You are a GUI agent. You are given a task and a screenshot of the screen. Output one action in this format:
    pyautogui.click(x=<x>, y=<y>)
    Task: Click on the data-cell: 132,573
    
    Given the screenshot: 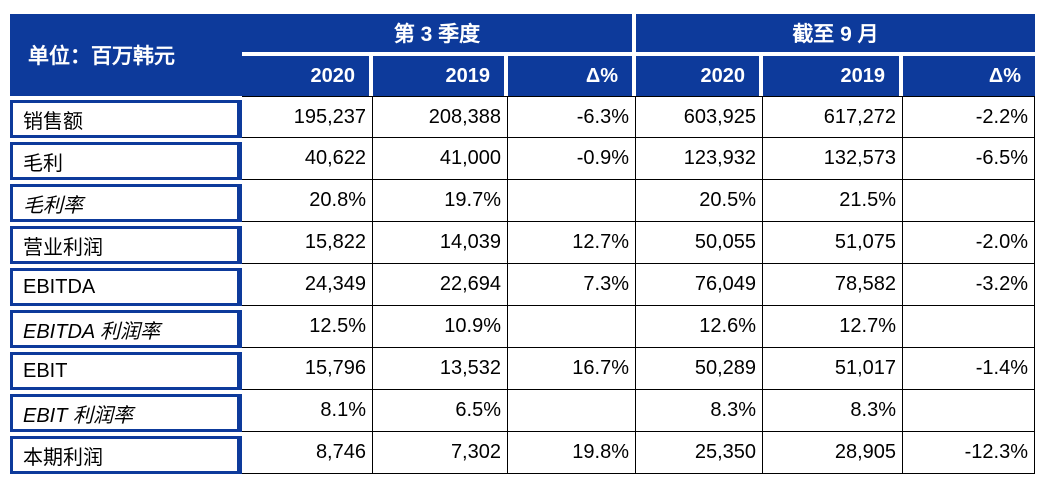 What is the action you would take?
    pyautogui.click(x=833, y=159)
    